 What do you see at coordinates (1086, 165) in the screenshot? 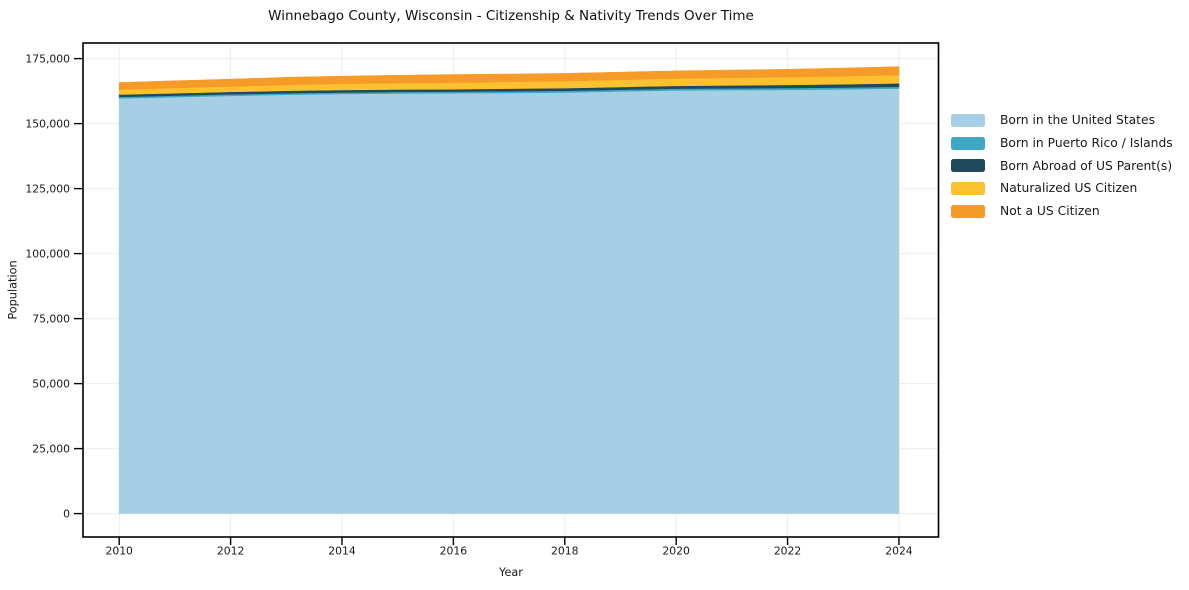
I see `legend-label: Born Abroad of US Parent(s)` at bounding box center [1086, 165].